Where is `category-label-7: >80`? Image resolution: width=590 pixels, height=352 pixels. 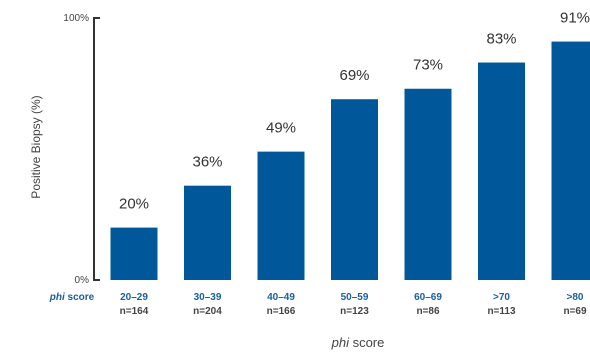 category-label-7: >80 is located at coordinates (575, 297).